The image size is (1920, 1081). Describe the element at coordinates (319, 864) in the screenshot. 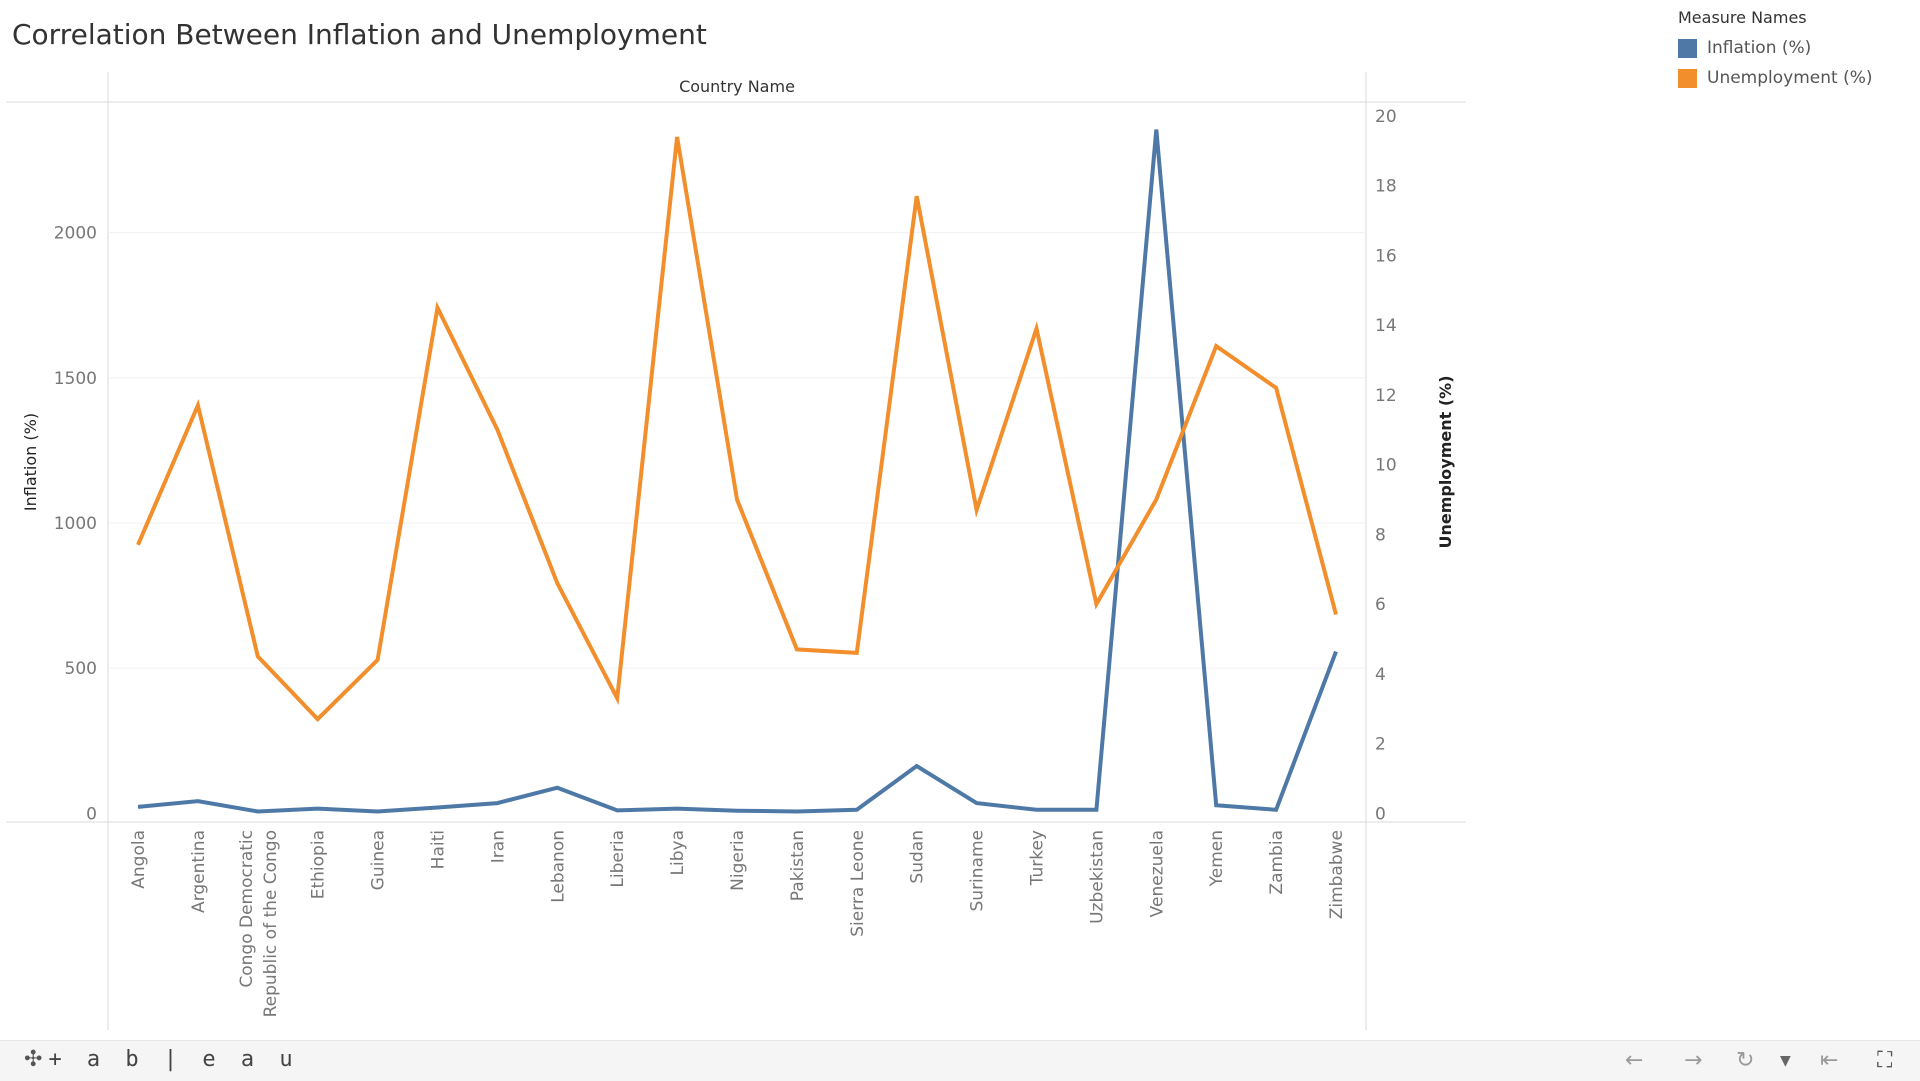

I see `x-tick-label: Ethiopia` at that location.